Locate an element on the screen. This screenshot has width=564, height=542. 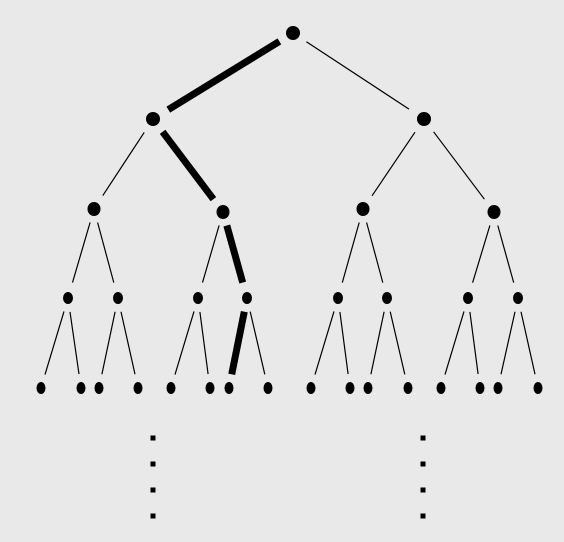
root-node is located at coordinates (293, 33).